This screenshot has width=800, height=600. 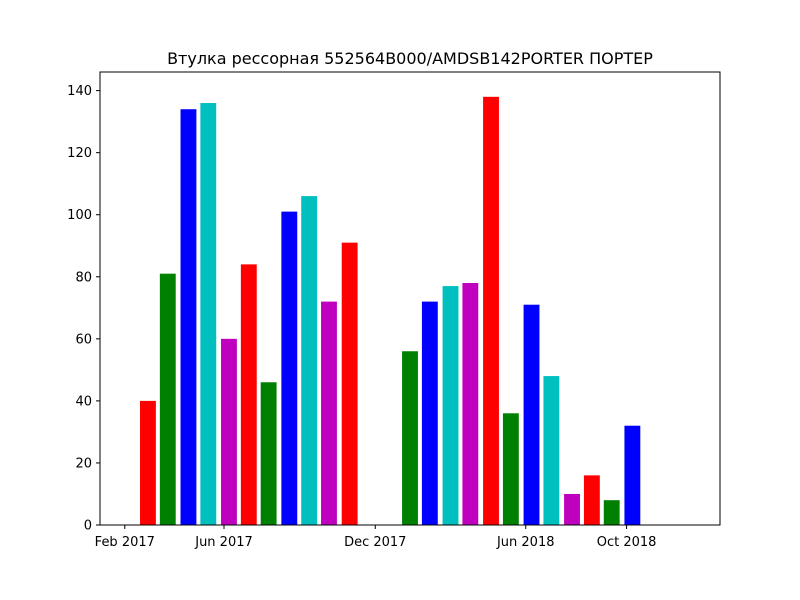 I want to click on y-tick-label: 60, so click(x=83, y=339).